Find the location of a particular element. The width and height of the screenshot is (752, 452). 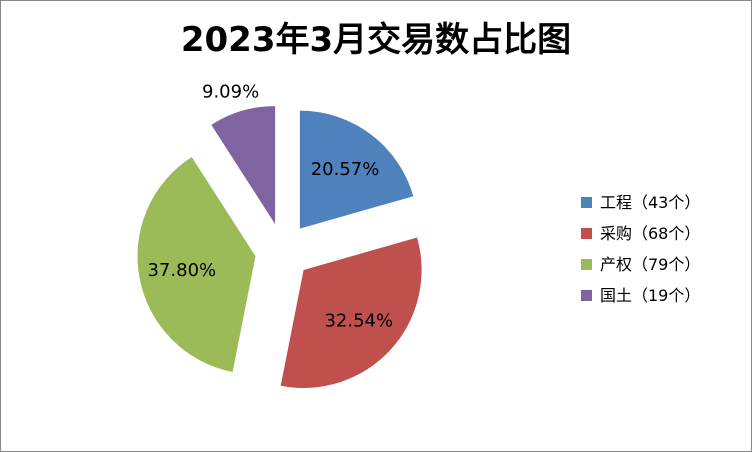

legend-label-采购: 采购（68个） is located at coordinates (650, 233).